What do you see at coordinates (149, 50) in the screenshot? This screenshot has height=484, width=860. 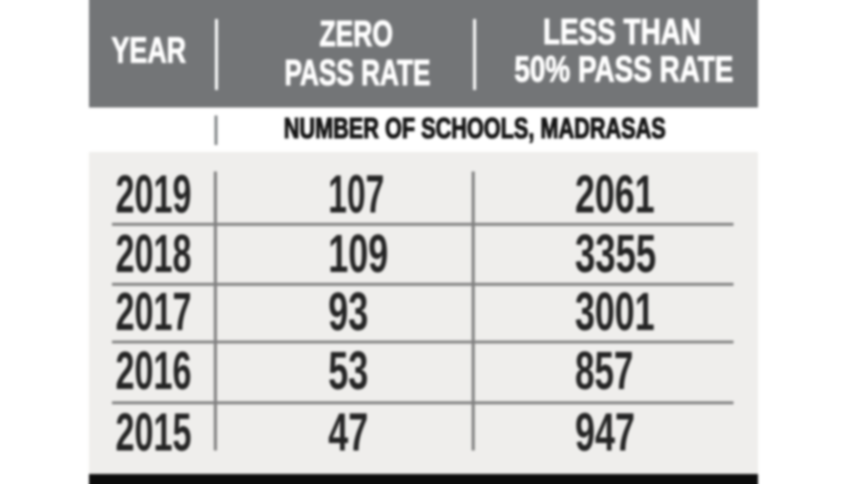 I see `svg-text: YEAR` at bounding box center [149, 50].